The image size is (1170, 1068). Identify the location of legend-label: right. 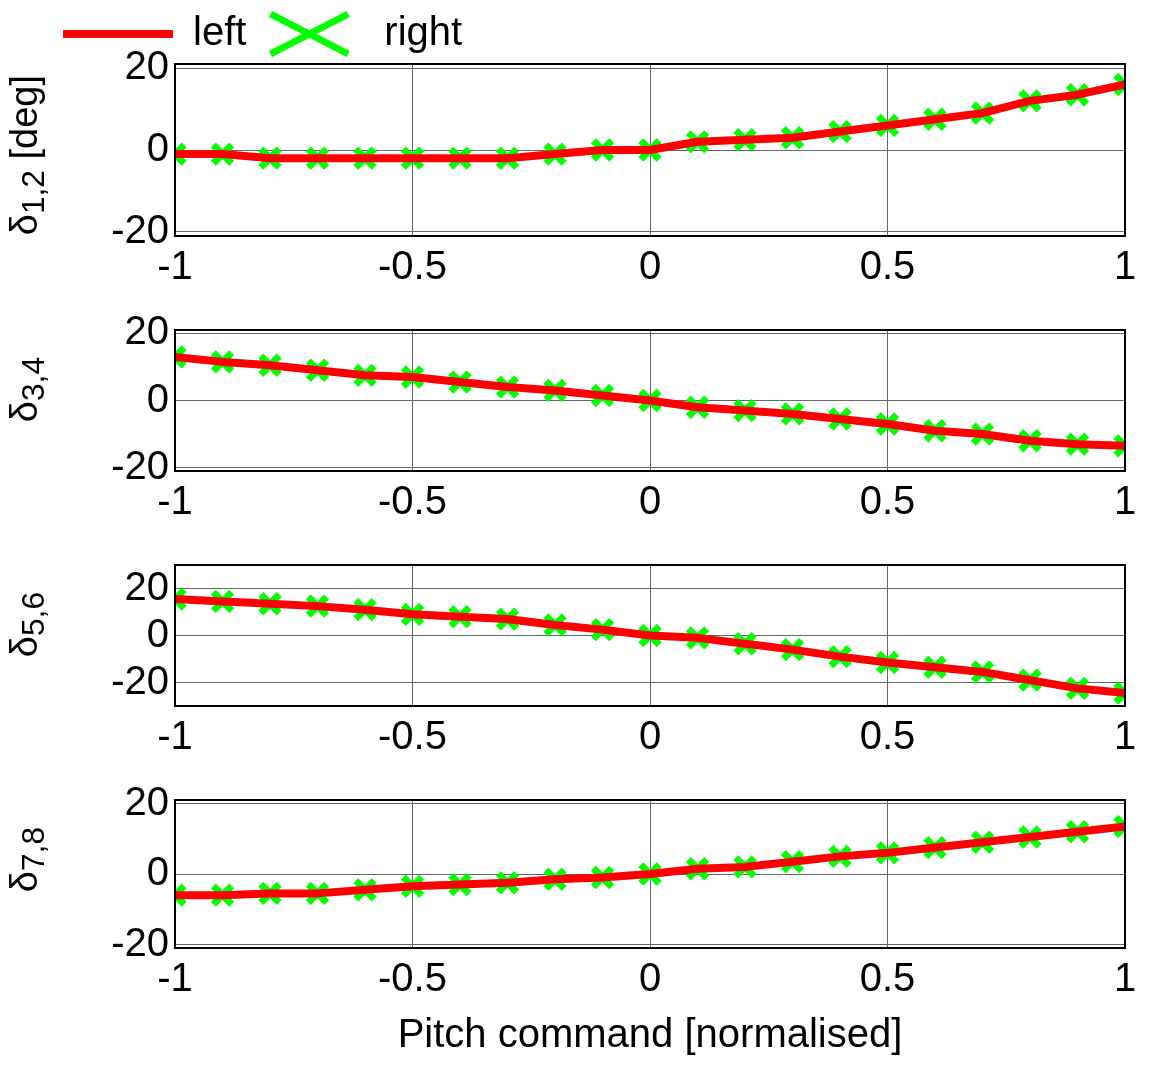
(423, 31).